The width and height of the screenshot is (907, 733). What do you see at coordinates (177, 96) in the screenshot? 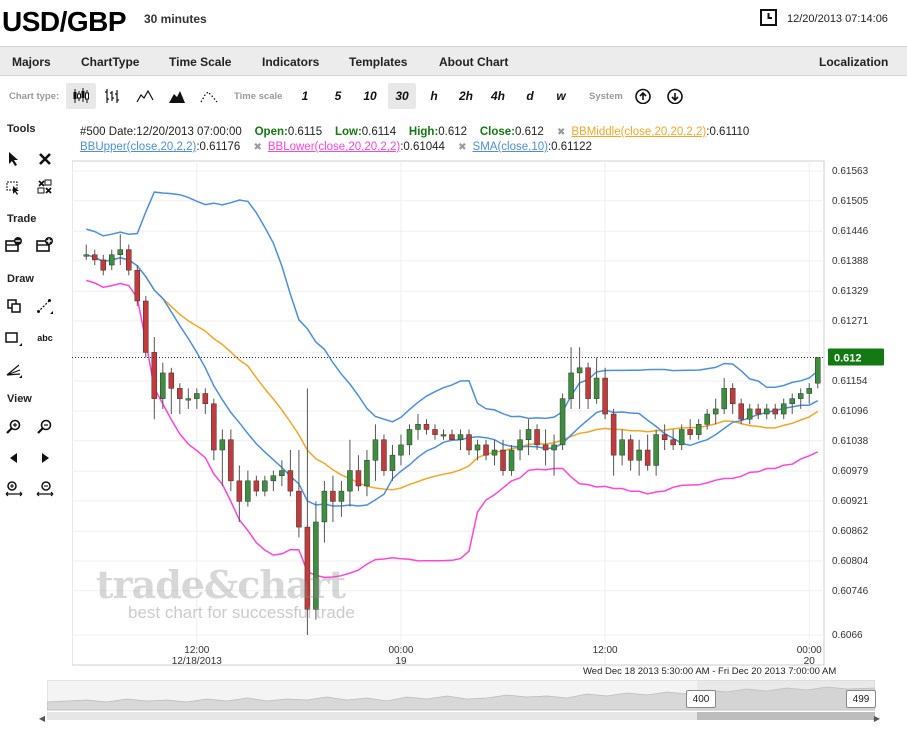
I see `area-chart-button` at bounding box center [177, 96].